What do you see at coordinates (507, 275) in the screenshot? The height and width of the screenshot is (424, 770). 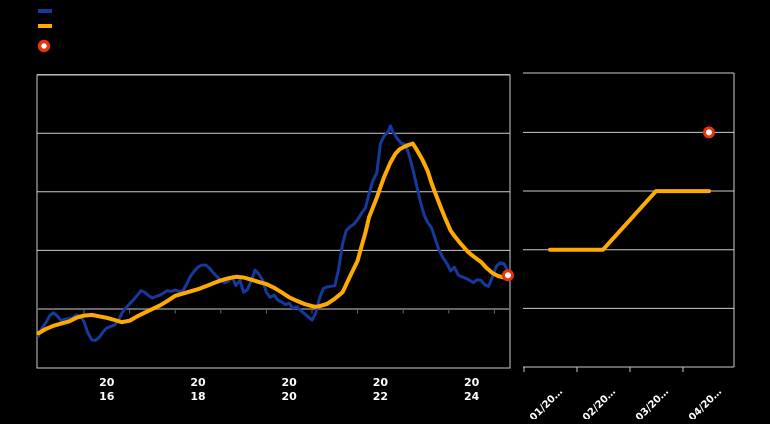 I see `latest-value-marker` at bounding box center [507, 275].